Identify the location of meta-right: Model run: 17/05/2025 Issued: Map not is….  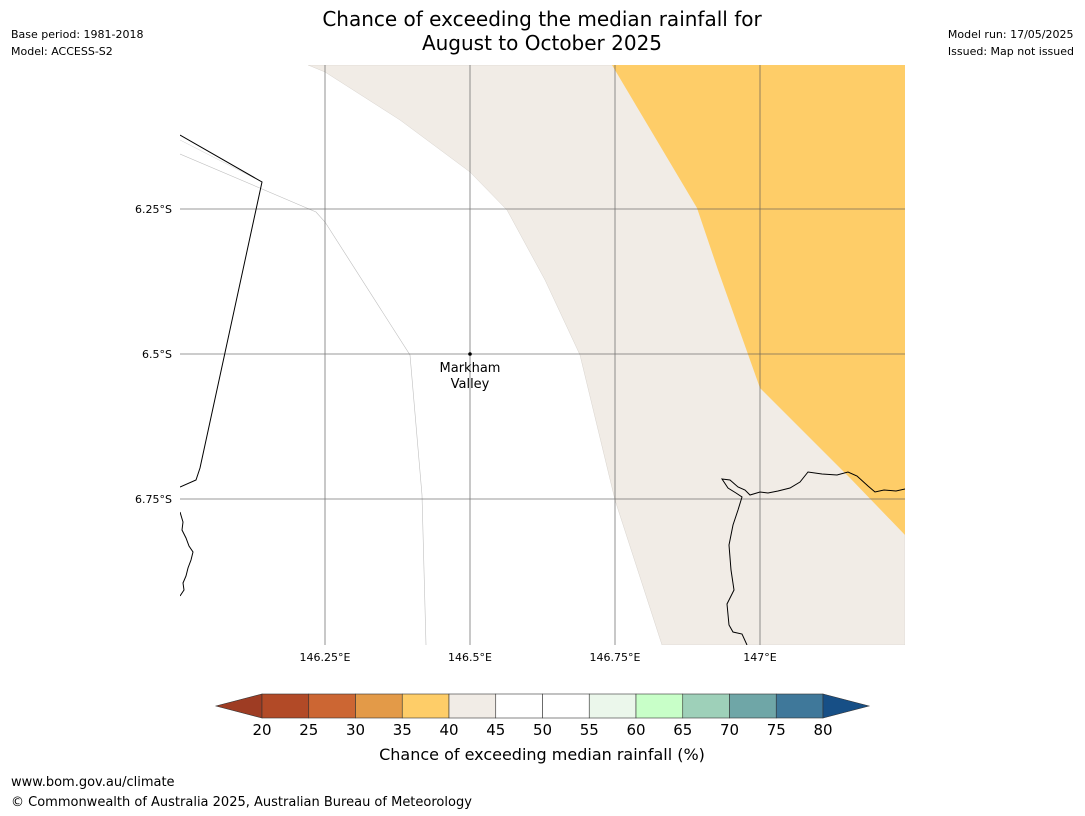
(1011, 43).